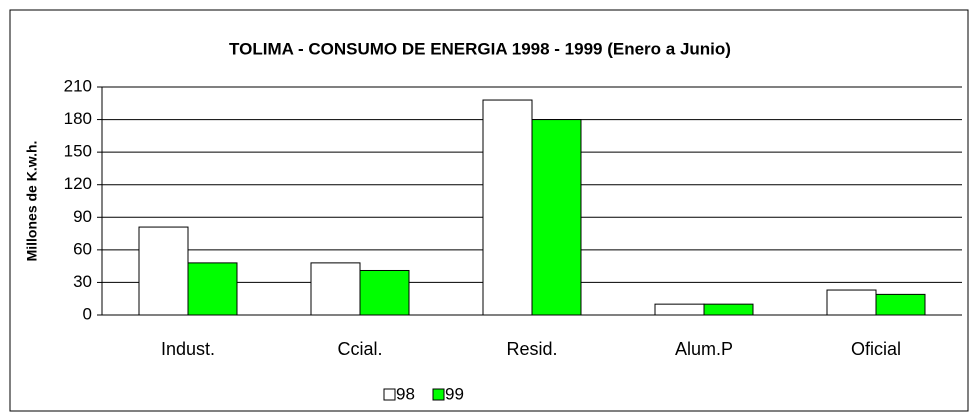 The image size is (970, 412). What do you see at coordinates (531, 349) in the screenshot?
I see `x-tick-label: Resid.` at bounding box center [531, 349].